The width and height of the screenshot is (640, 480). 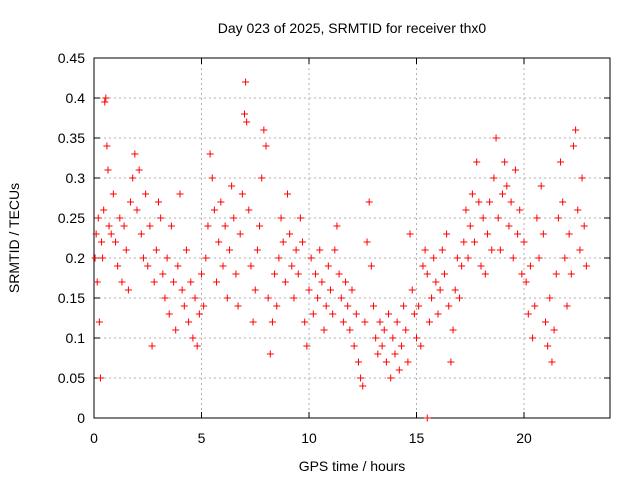 What do you see at coordinates (76, 178) in the screenshot?
I see `y-tick-label: 0.3` at bounding box center [76, 178].